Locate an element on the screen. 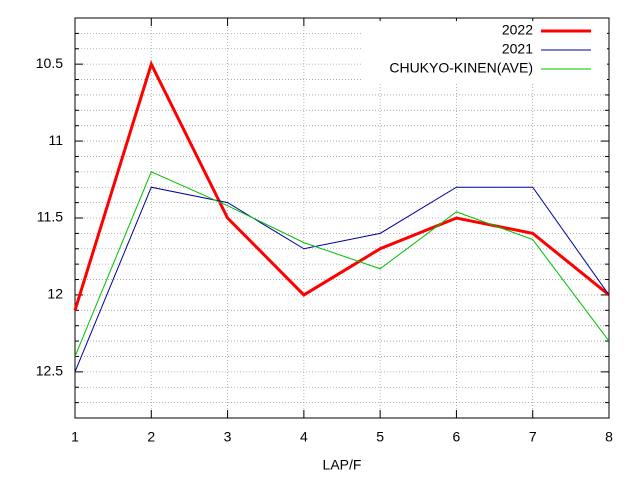  x-axis-label: LAP/F is located at coordinates (342, 465).